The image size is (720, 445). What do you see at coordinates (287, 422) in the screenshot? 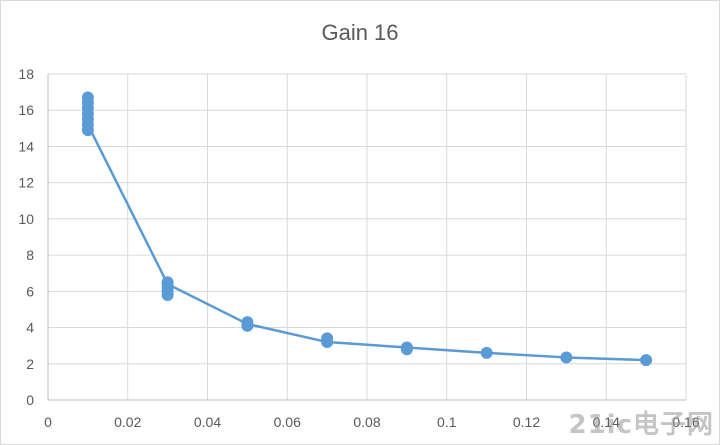
I see `x-tick-label: 0.06` at bounding box center [287, 422].